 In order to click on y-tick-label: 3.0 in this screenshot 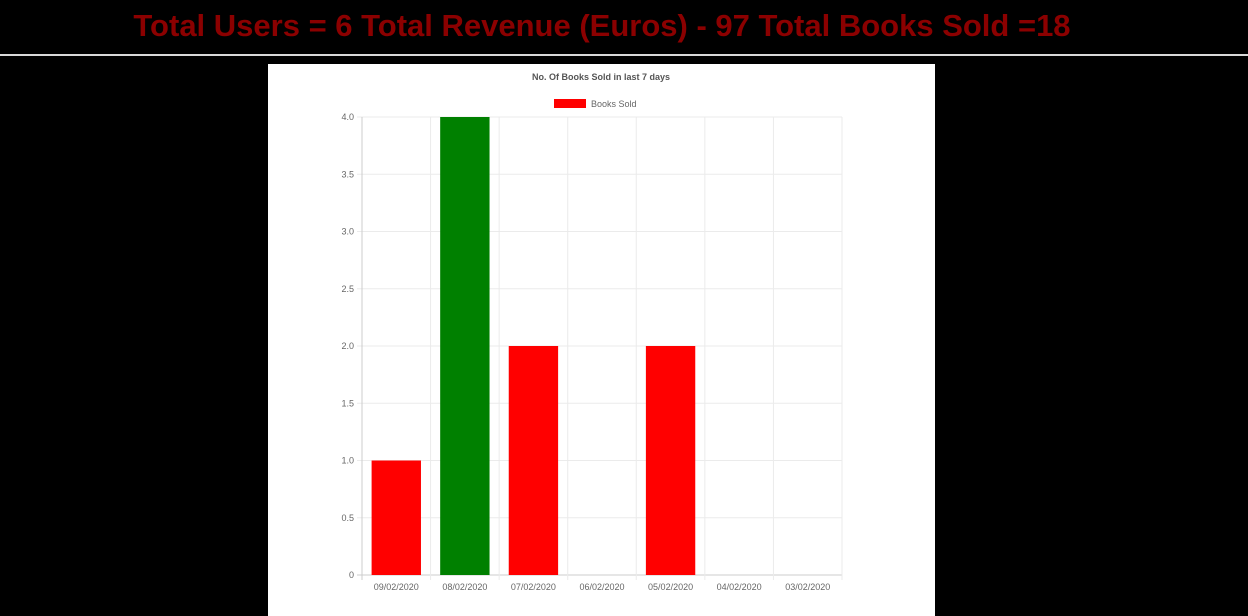, I will do `click(347, 232)`.